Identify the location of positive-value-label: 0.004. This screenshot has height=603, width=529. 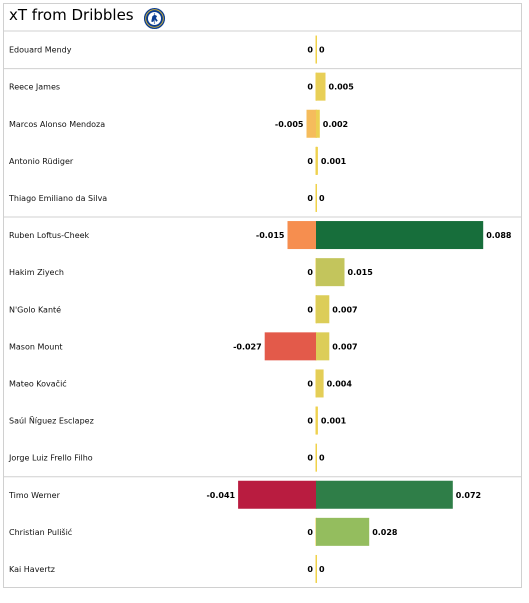
(340, 383).